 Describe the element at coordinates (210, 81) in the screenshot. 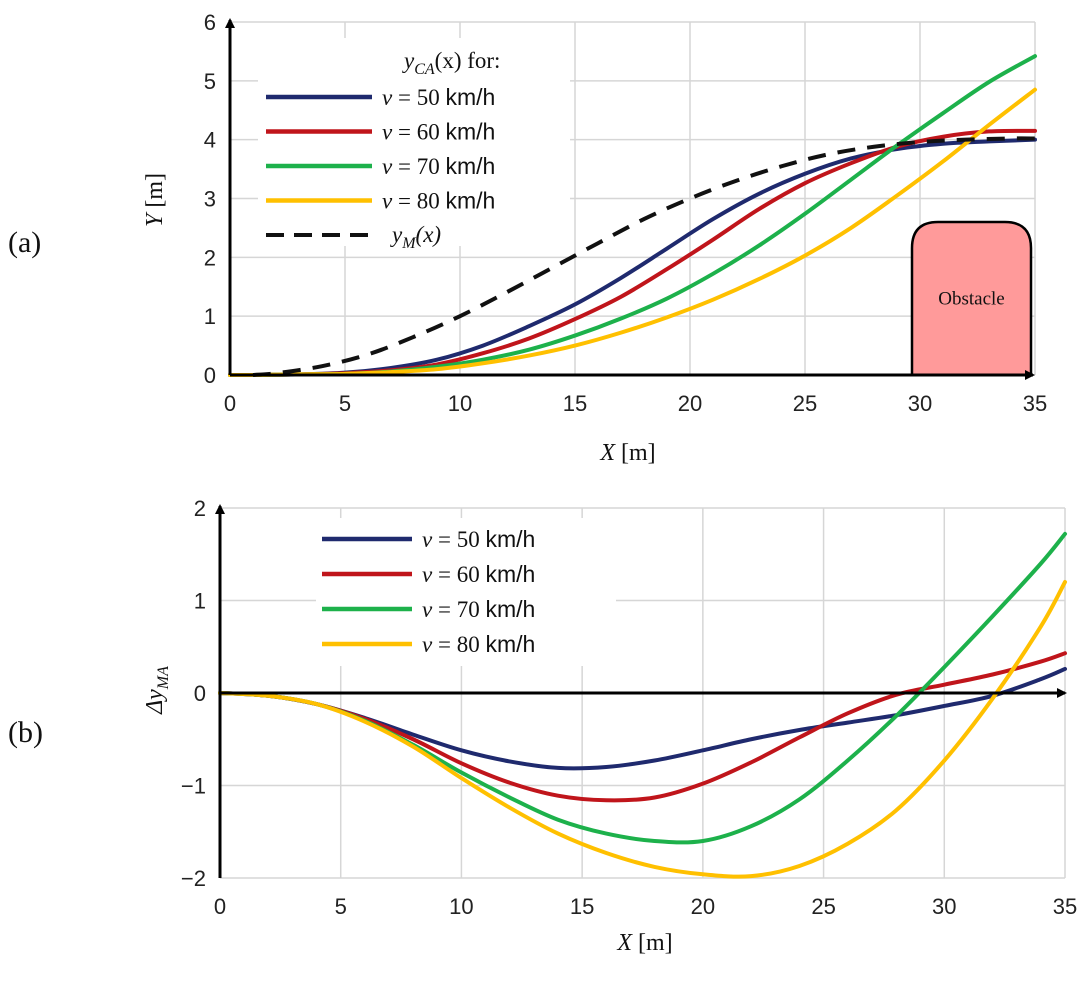

I see `y-tick-label: 5` at that location.